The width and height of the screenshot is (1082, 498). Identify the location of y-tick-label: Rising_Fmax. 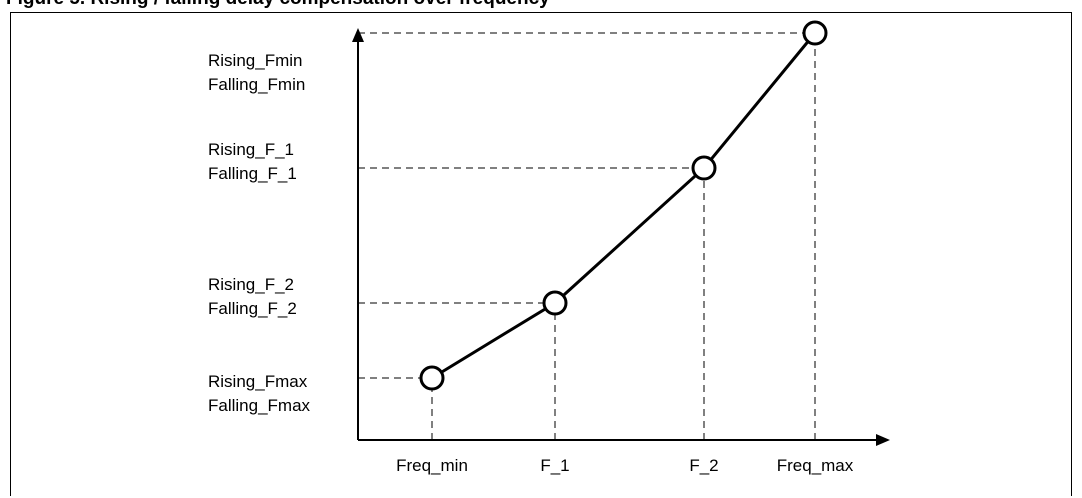
(258, 381).